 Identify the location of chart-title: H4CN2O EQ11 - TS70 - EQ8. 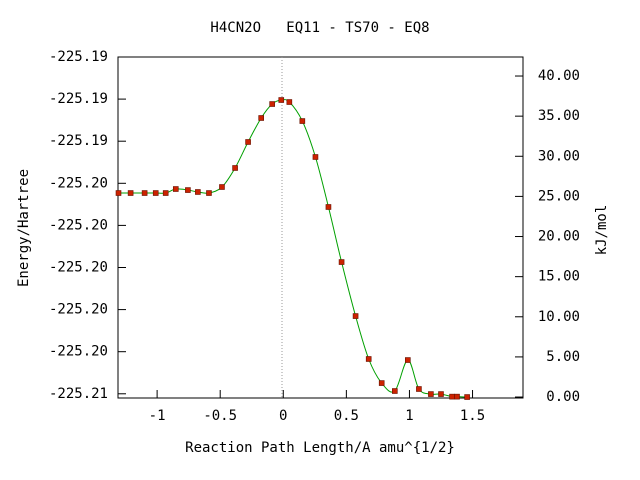
(319, 28).